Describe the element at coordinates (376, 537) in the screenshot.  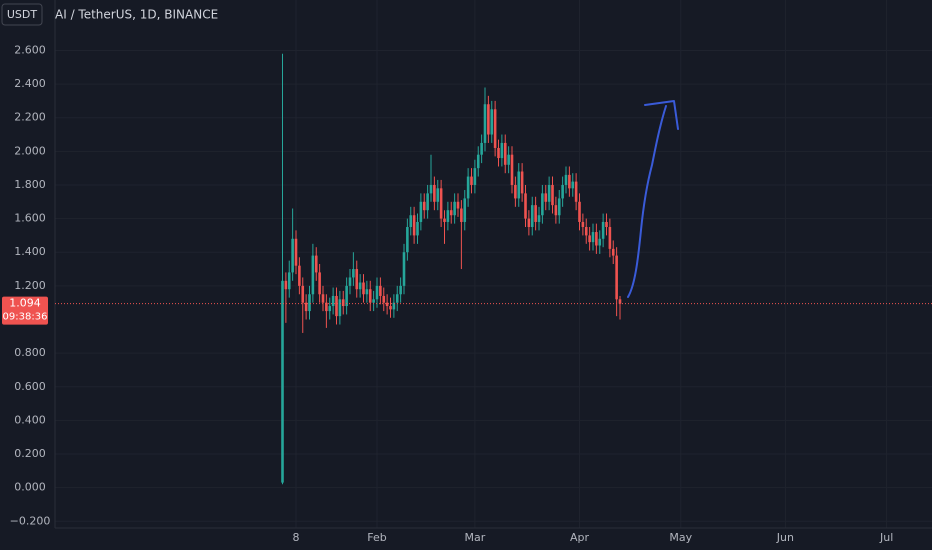
I see `x-tick-label: Feb` at that location.